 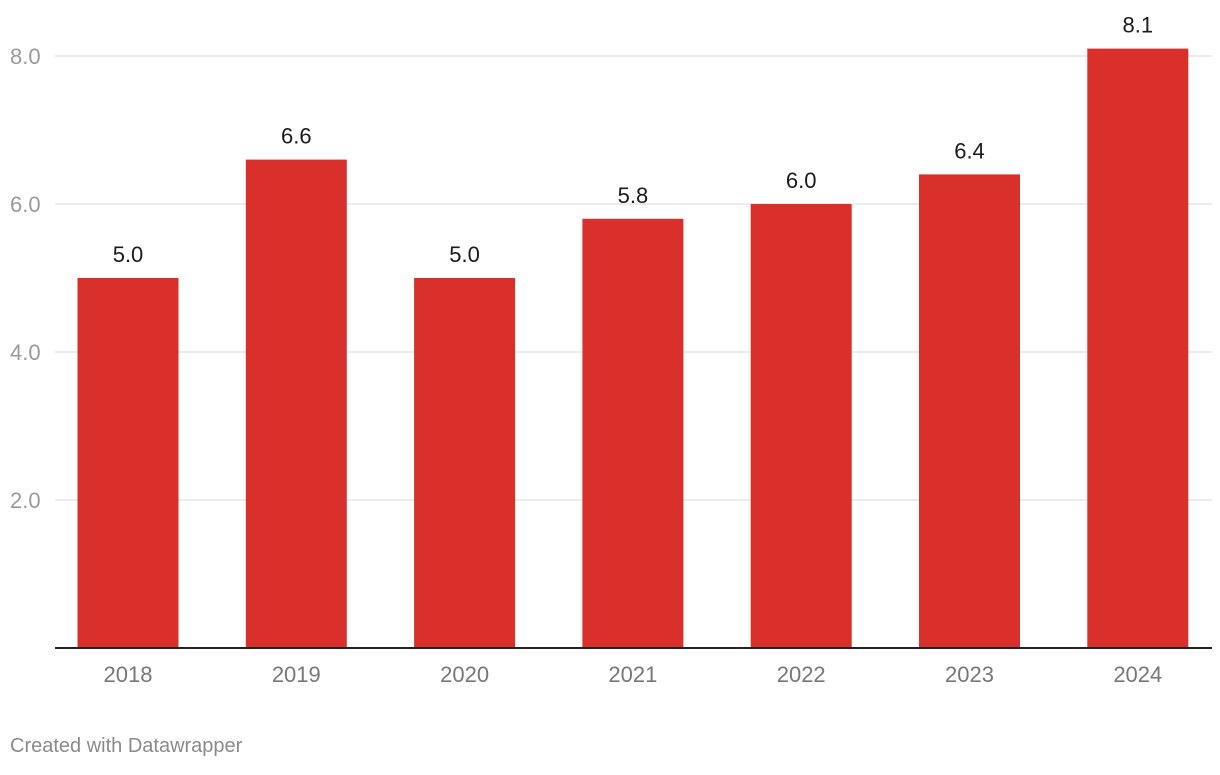 I want to click on bar-value-label: 6.4, so click(x=969, y=150).